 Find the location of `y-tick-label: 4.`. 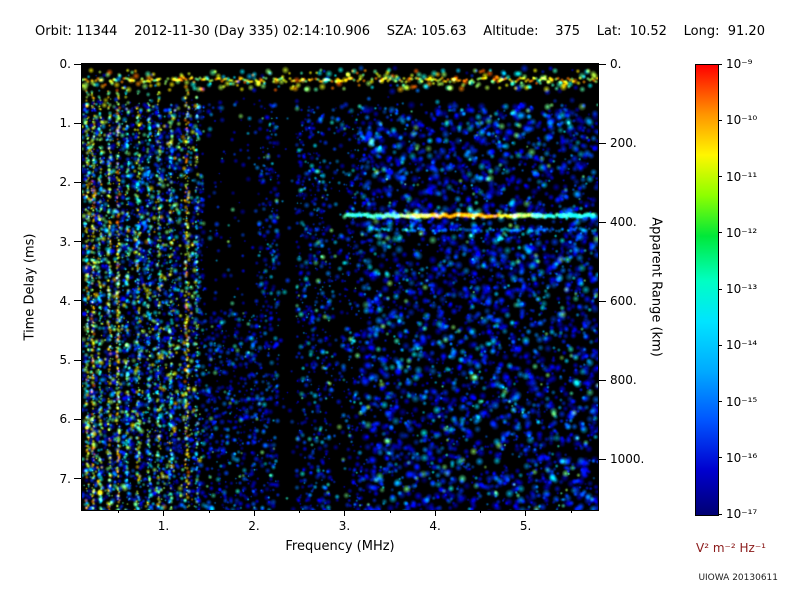

y-tick-label: 4. is located at coordinates (65, 300).